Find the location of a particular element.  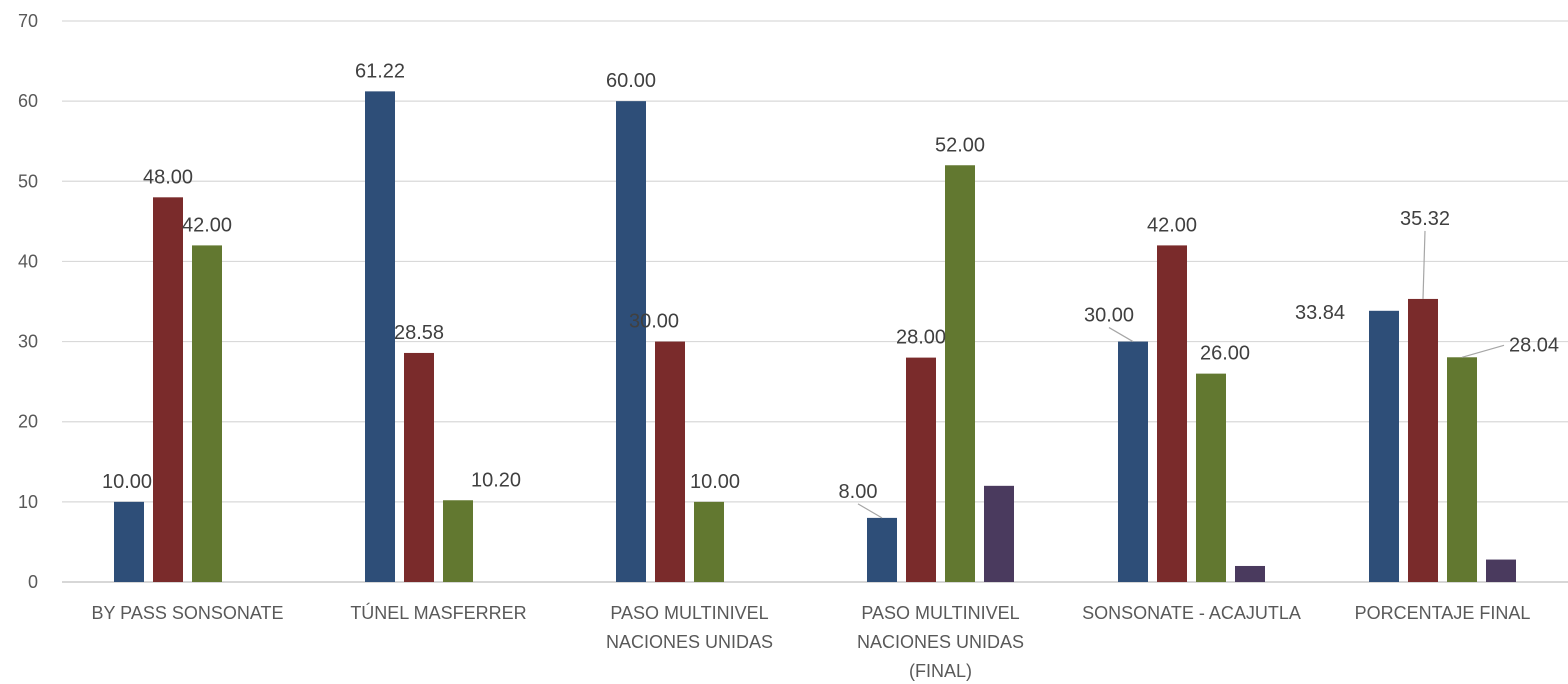

data-label: 61.22 is located at coordinates (380, 71).